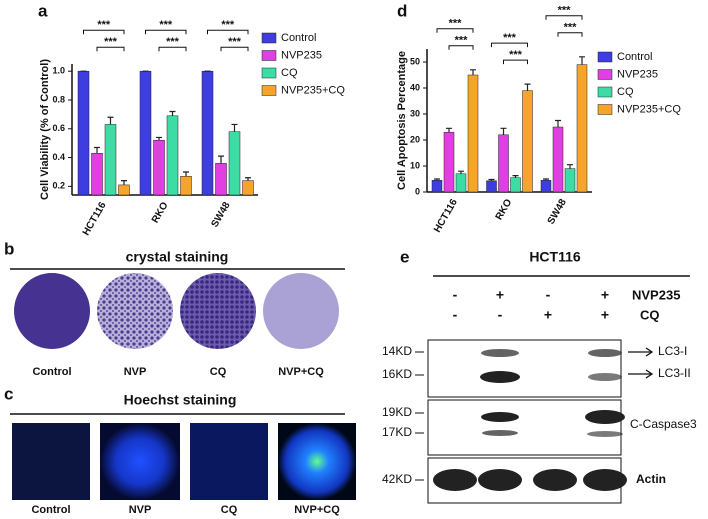 Image resolution: width=708 pixels, height=519 pixels. I want to click on y-tick-label: 0.6, so click(58, 128).